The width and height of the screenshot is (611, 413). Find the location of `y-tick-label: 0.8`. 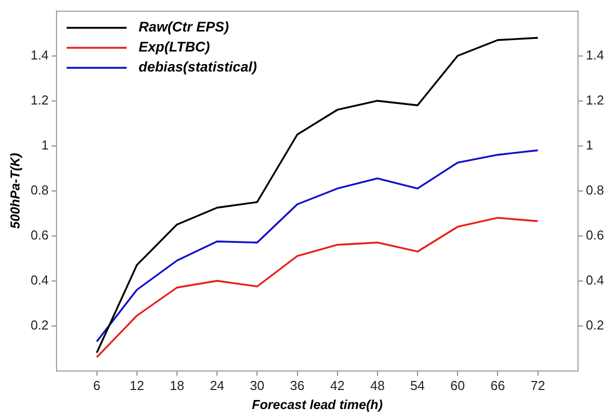

y-tick-label: 0.8 is located at coordinates (39, 190).